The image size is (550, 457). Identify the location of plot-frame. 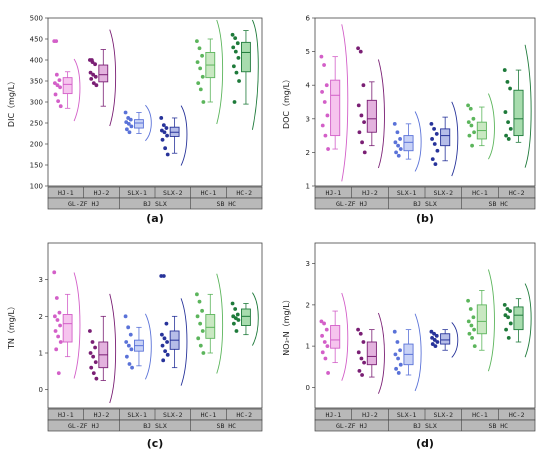
(155, 102).